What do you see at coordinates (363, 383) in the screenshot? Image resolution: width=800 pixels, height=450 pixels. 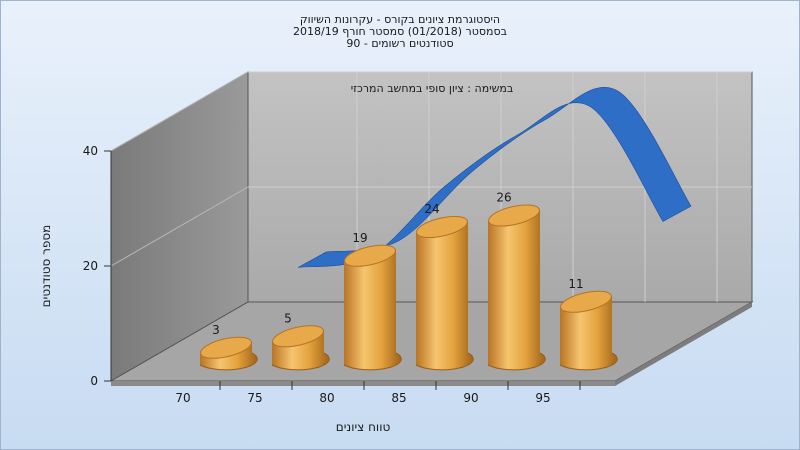 I see `floor-front-edge` at bounding box center [363, 383].